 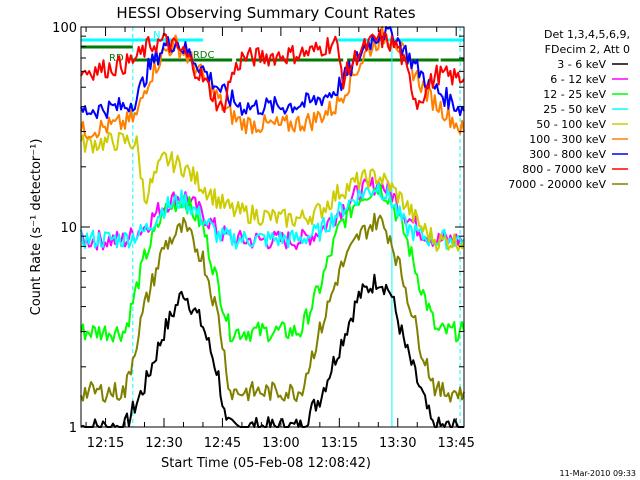 I want to click on flag-label-rdc: RDC, so click(x=204, y=55).